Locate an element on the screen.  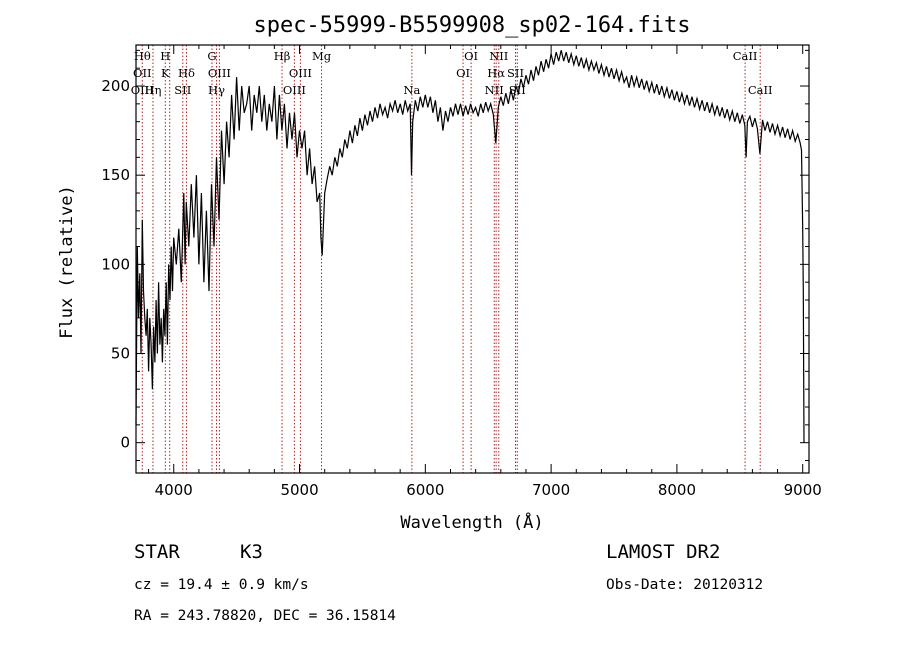
line-label-15-0: OI is located at coordinates (471, 56).